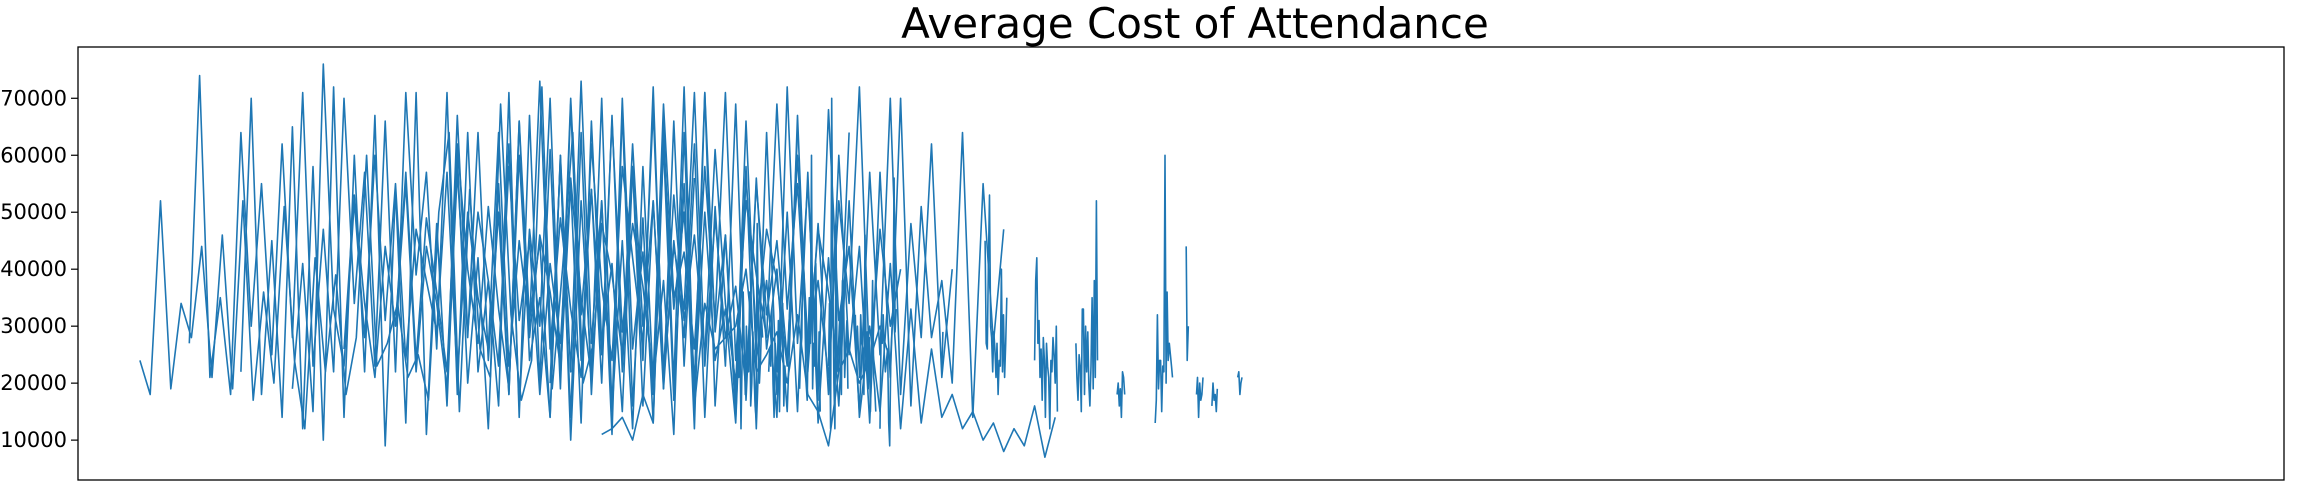 The image size is (2317, 492). Describe the element at coordinates (33, 98) in the screenshot. I see `y-tick-label: 70000` at that location.